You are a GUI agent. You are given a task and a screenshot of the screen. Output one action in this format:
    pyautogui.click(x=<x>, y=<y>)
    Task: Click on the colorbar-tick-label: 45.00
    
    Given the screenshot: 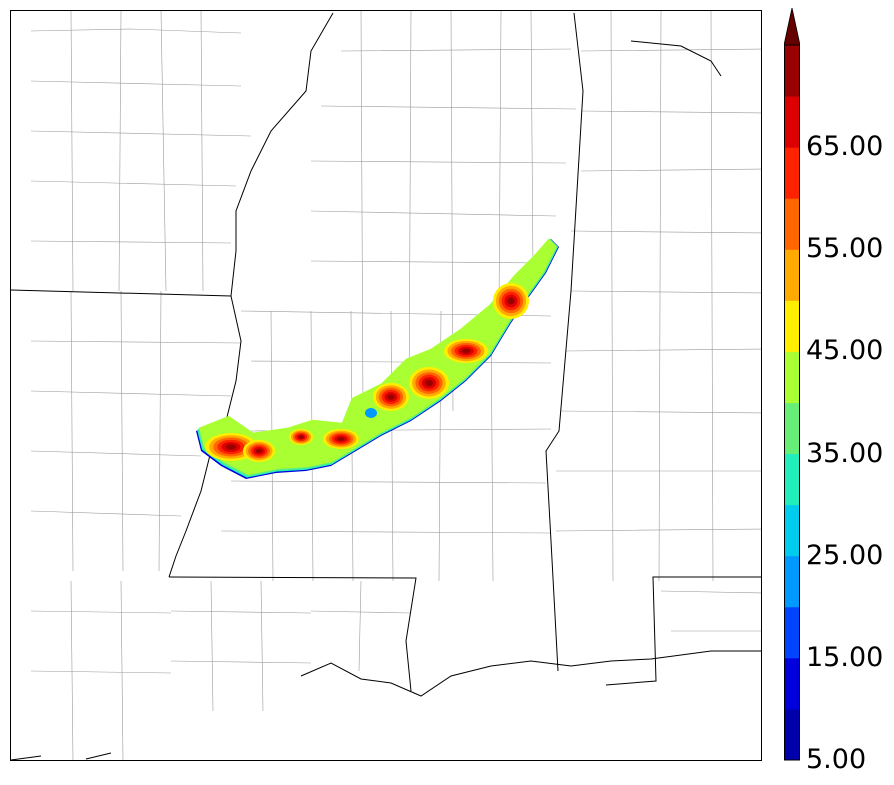 What is the action you would take?
    pyautogui.click(x=845, y=351)
    